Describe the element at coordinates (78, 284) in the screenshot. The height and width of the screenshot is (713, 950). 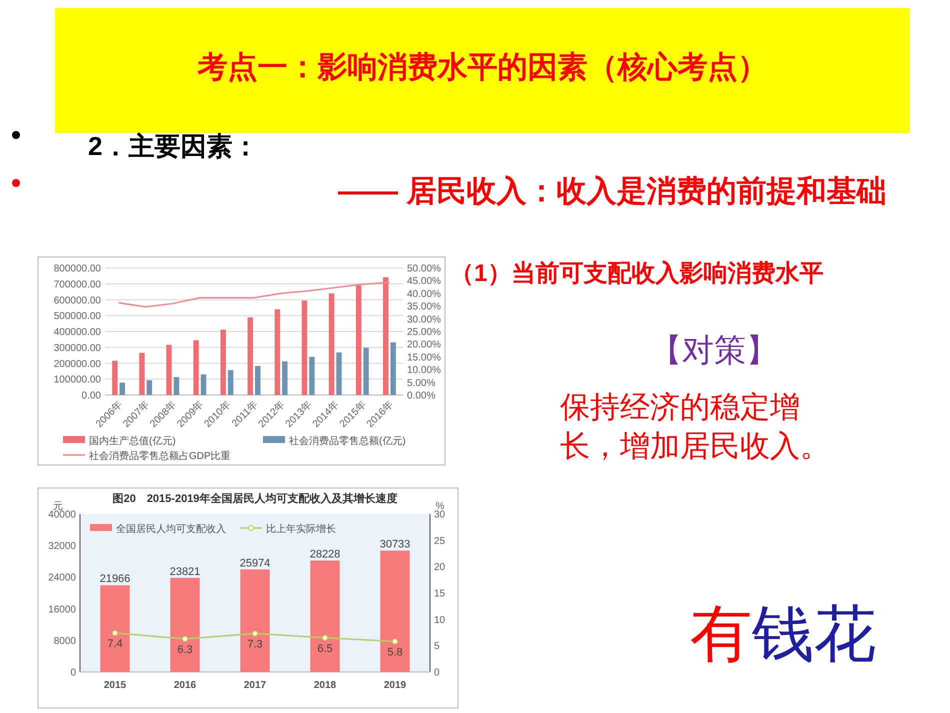
I see `y-tick-label: 700000.00` at that location.